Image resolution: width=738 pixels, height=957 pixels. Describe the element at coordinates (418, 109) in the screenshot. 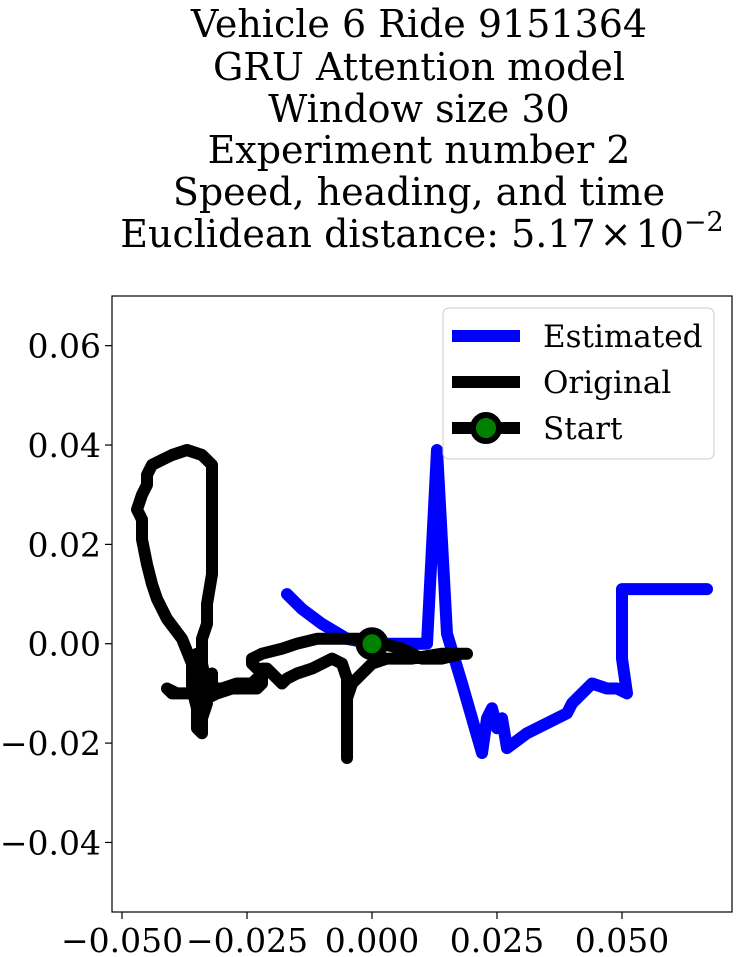

I see `title-line-3: Window size 30` at that location.